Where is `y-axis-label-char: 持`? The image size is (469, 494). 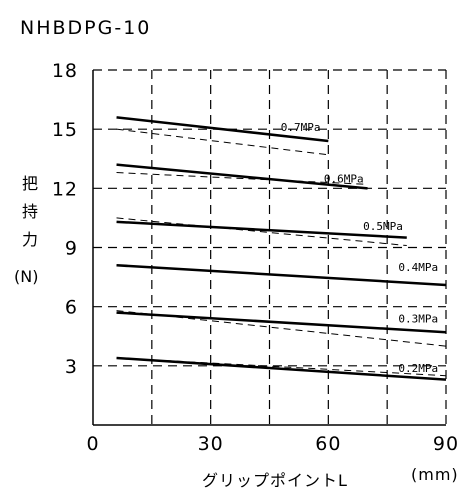
y-axis-label-char: 持 is located at coordinates (30, 211).